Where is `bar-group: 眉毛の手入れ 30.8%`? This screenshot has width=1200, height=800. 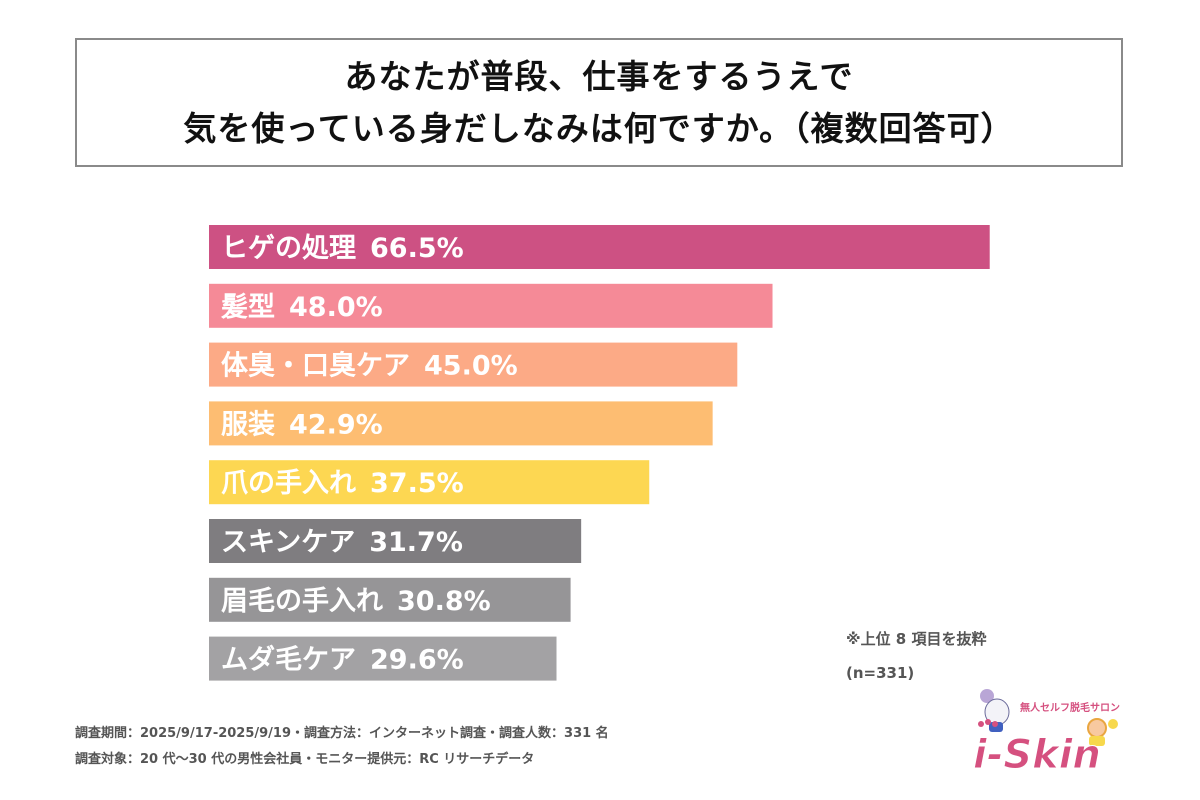
bar-group: 眉毛の手入れ 30.8% is located at coordinates (390, 599).